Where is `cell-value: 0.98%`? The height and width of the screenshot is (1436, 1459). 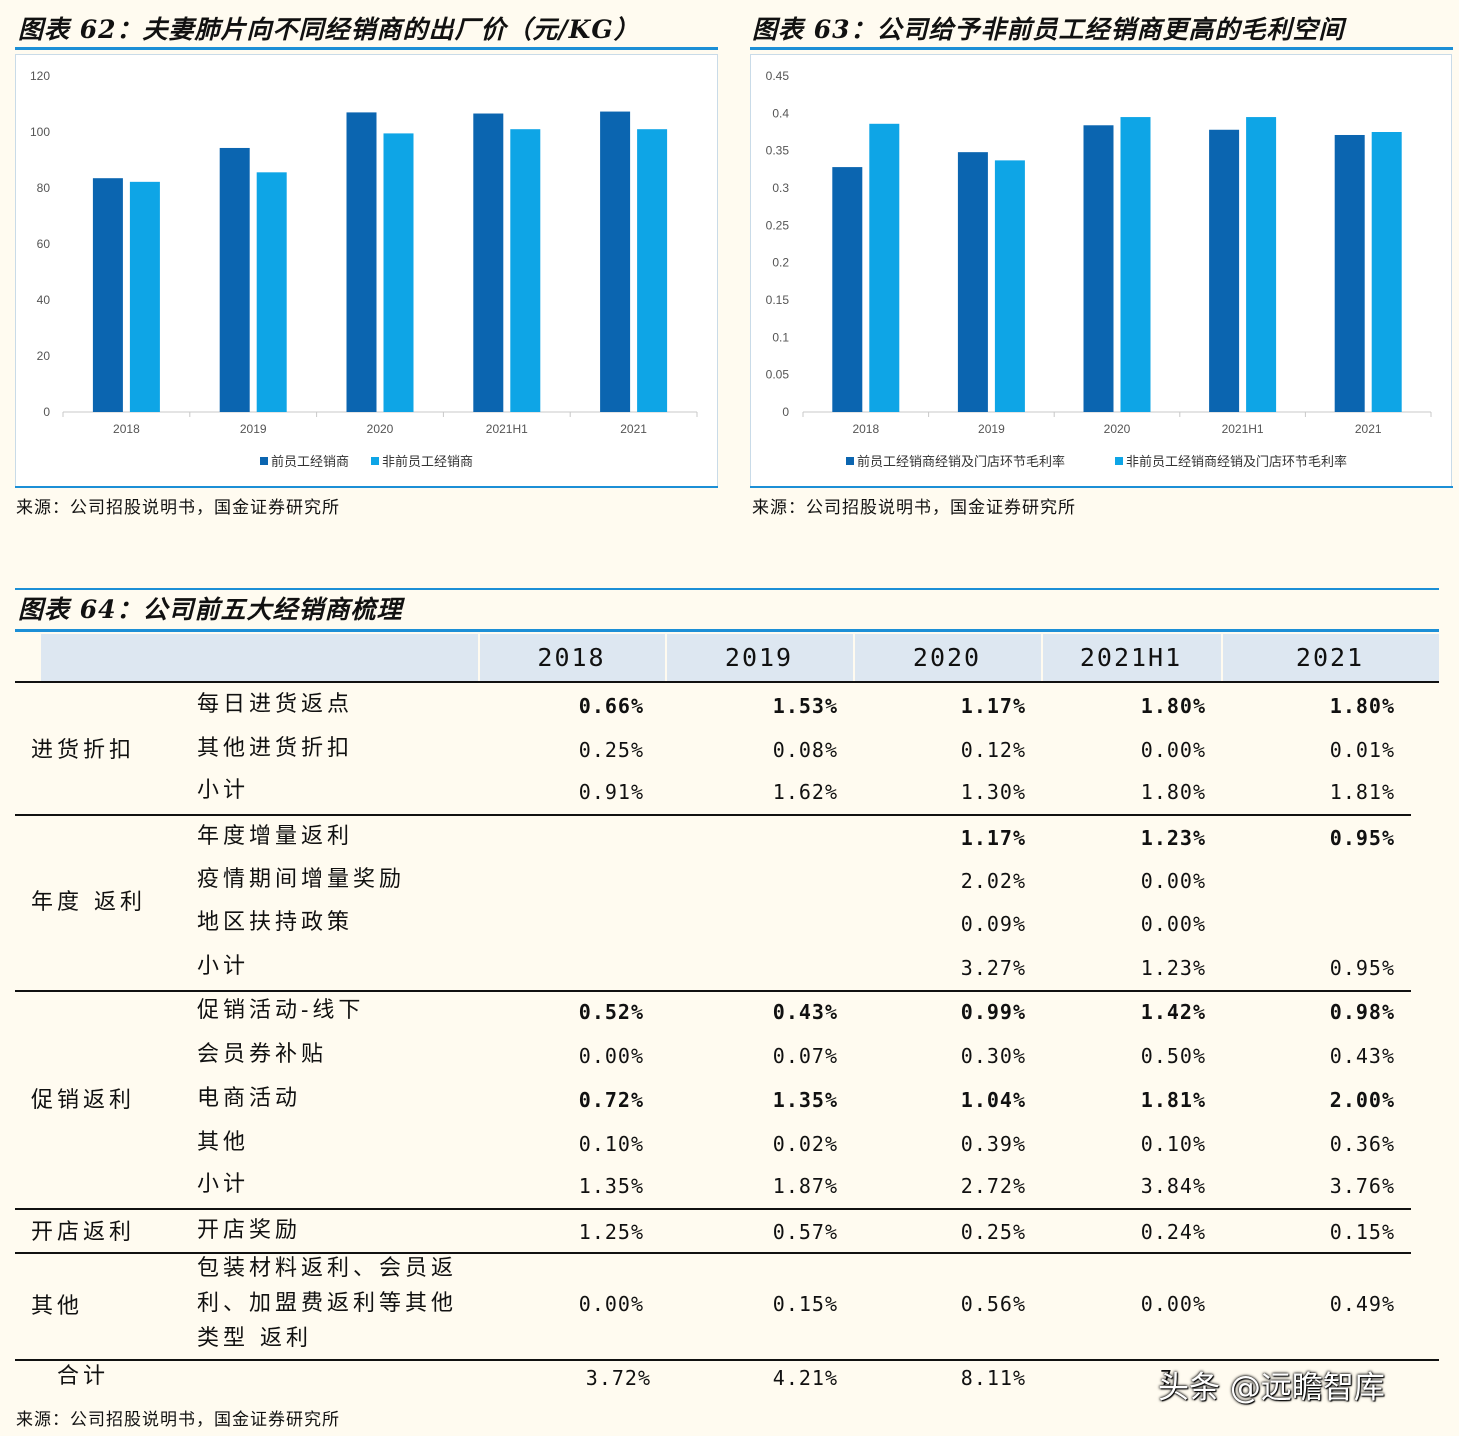
cell-value: 0.98% is located at coordinates (1362, 1012).